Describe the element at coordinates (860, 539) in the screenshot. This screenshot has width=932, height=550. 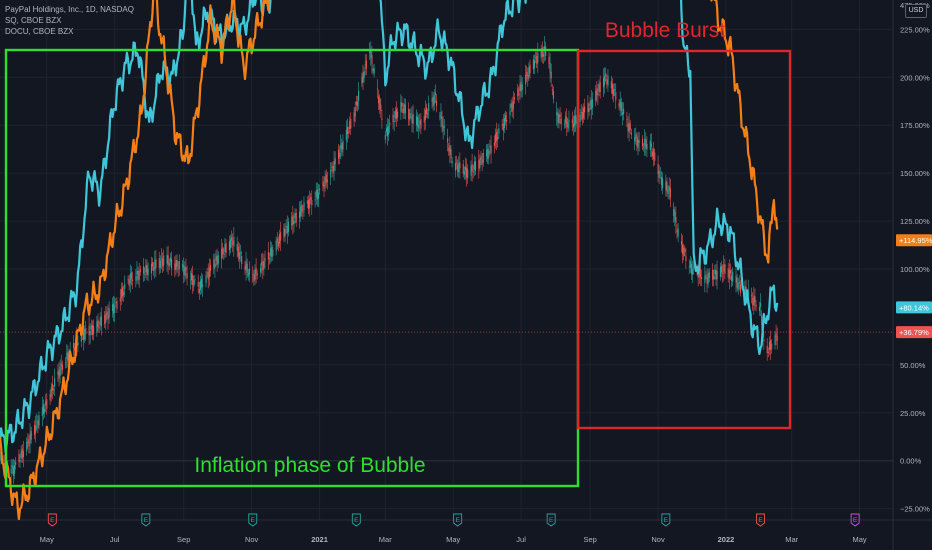
I see `x-tick-label: May` at that location.